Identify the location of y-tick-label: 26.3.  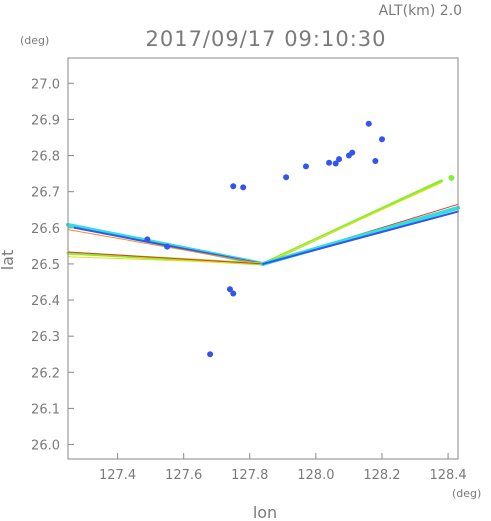
(45, 337).